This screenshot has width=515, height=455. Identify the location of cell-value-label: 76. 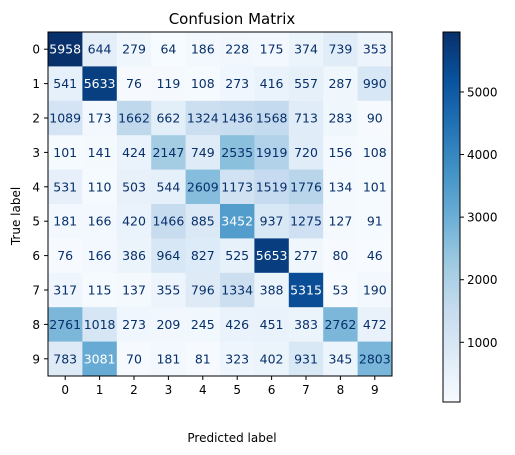
(134, 83).